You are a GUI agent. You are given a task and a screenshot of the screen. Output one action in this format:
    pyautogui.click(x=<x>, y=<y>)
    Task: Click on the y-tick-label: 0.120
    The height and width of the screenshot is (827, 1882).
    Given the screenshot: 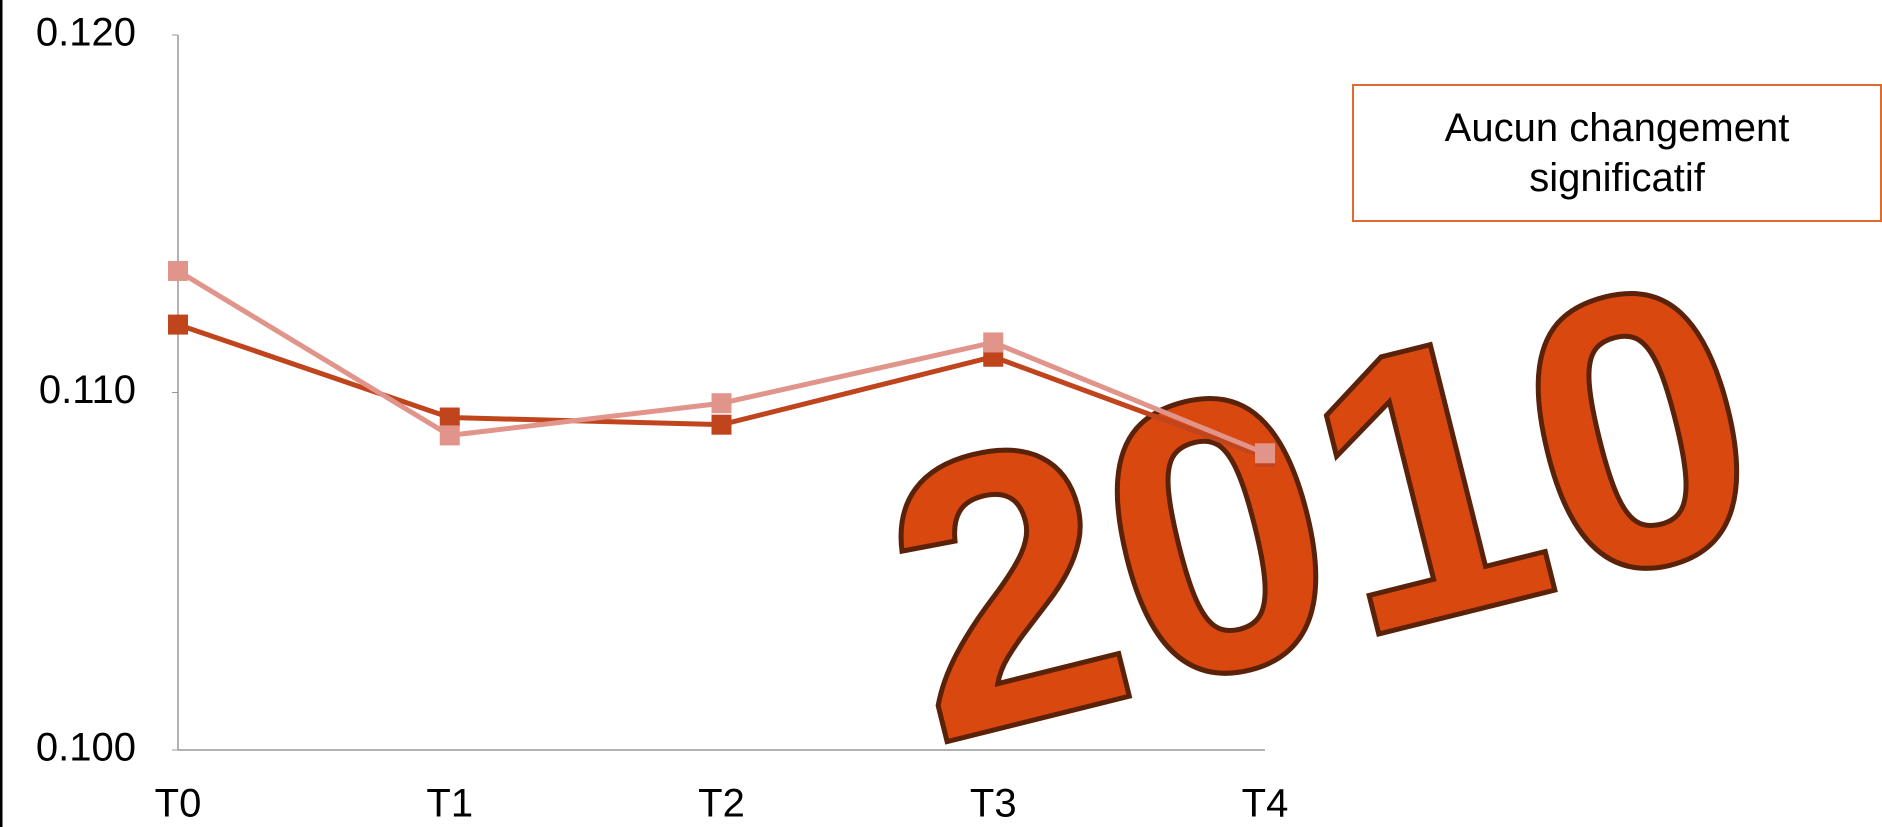 What is the action you would take?
    pyautogui.click(x=86, y=33)
    